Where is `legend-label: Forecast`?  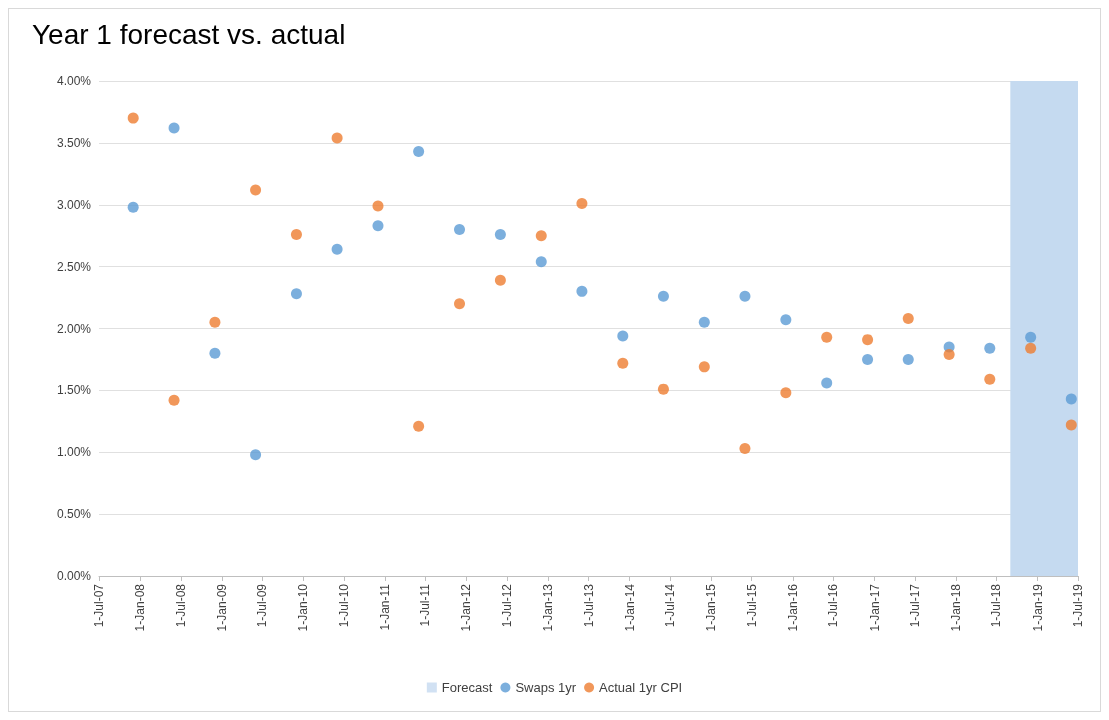
legend-label: Forecast is located at coordinates (467, 687).